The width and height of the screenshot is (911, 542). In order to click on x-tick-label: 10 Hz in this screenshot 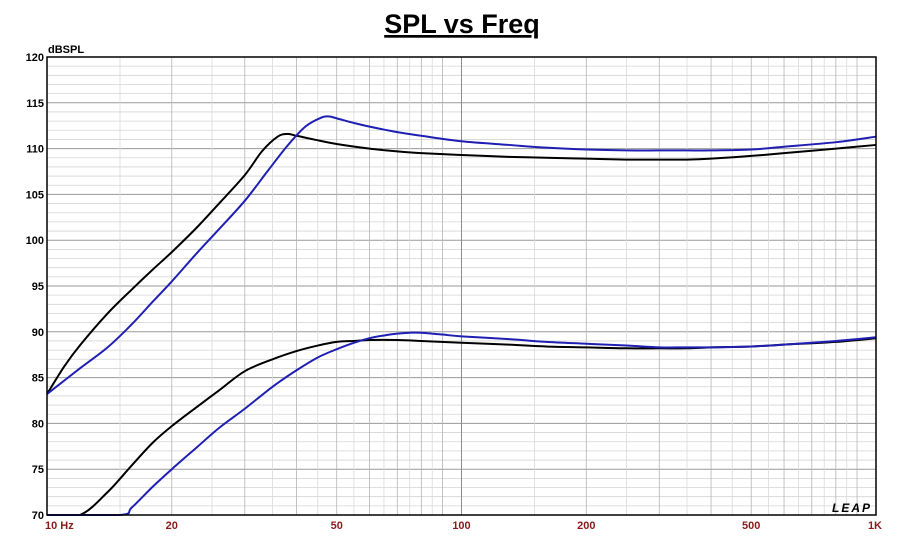, I will do `click(59, 526)`.